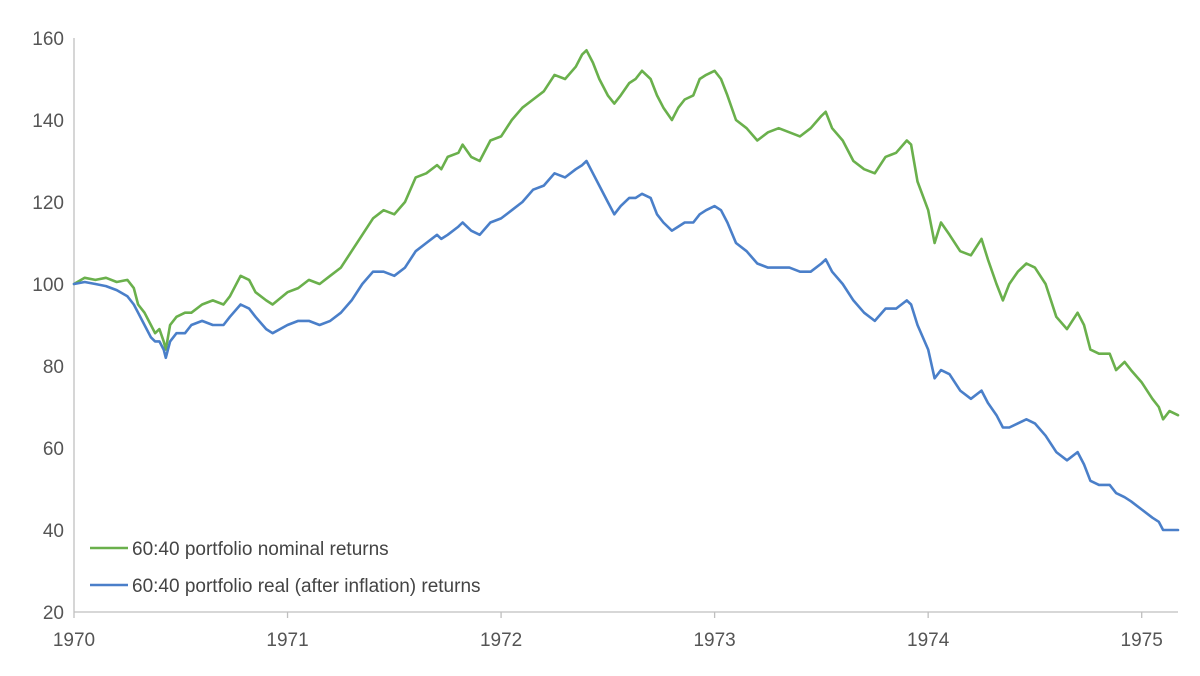 The width and height of the screenshot is (1200, 676). What do you see at coordinates (608, 631) in the screenshot?
I see `x-axis-ticks: 1970 1971 1972 1973 1974 1975` at bounding box center [608, 631].